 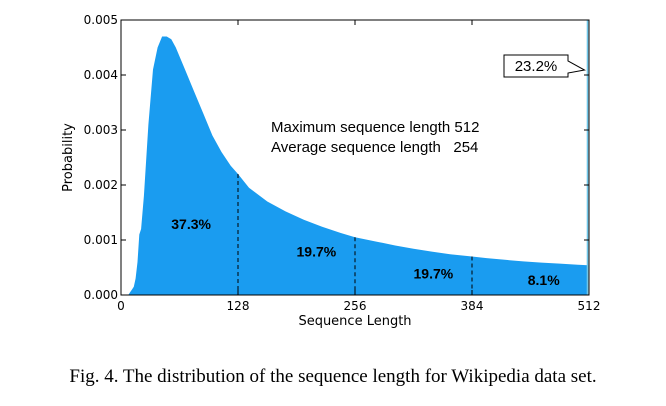 I want to click on spike-callout: 23.2%, so click(x=544, y=66).